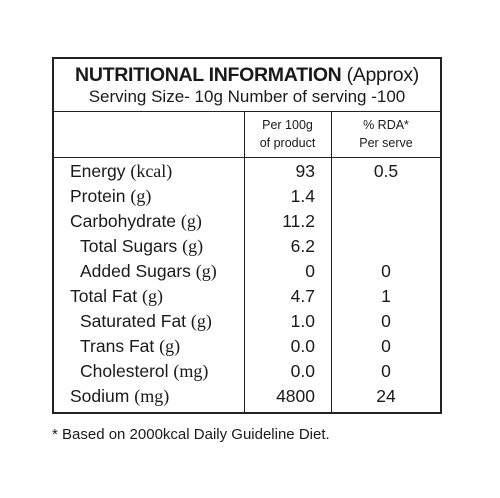 The width and height of the screenshot is (500, 498). What do you see at coordinates (386, 143) in the screenshot?
I see `rda-header-line2: Per serve` at bounding box center [386, 143].